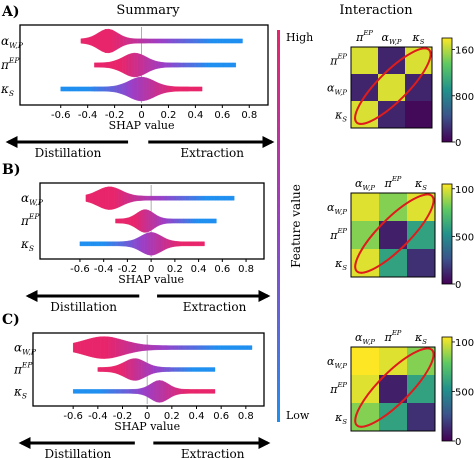  What do you see at coordinates (392, 38) in the screenshot?
I see `col-label-alpha: αW,P` at bounding box center [392, 38].